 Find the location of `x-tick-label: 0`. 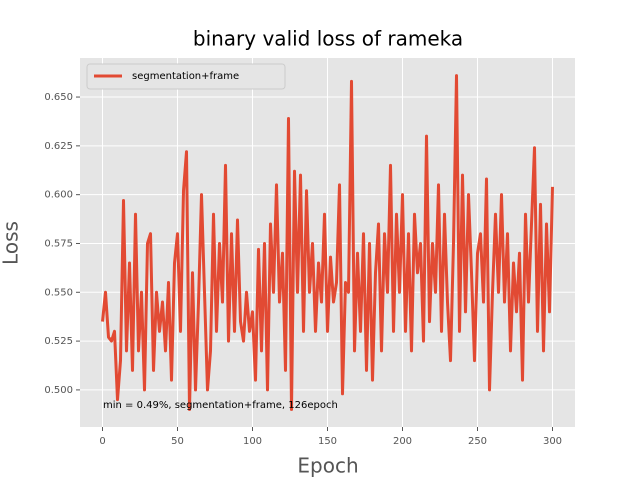

x-tick-label: 0 is located at coordinates (102, 441).